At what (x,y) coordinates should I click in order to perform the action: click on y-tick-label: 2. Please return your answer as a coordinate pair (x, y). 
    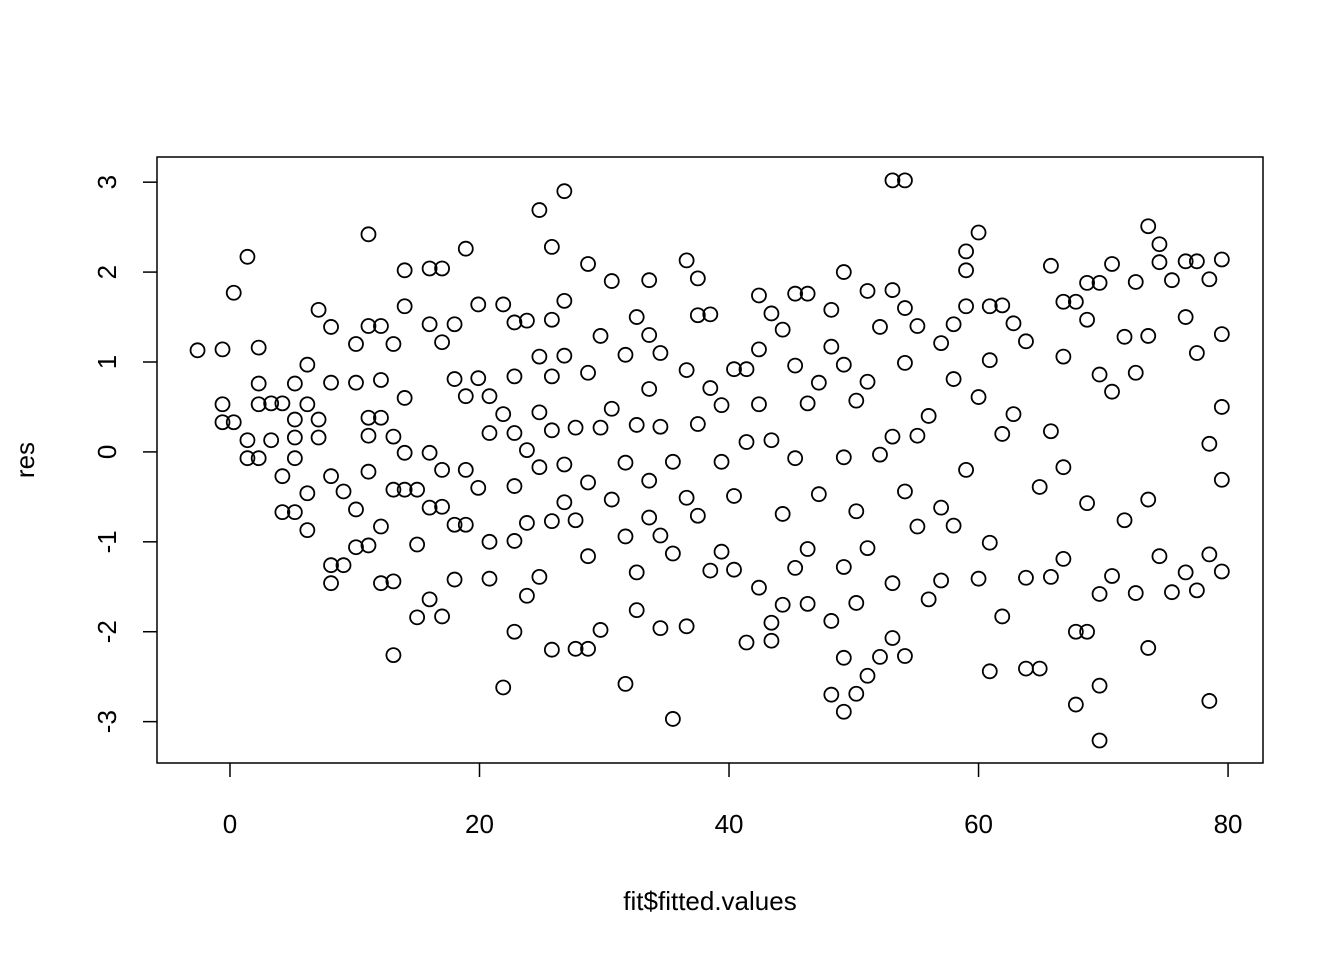
    Looking at the image, I should click on (107, 272).